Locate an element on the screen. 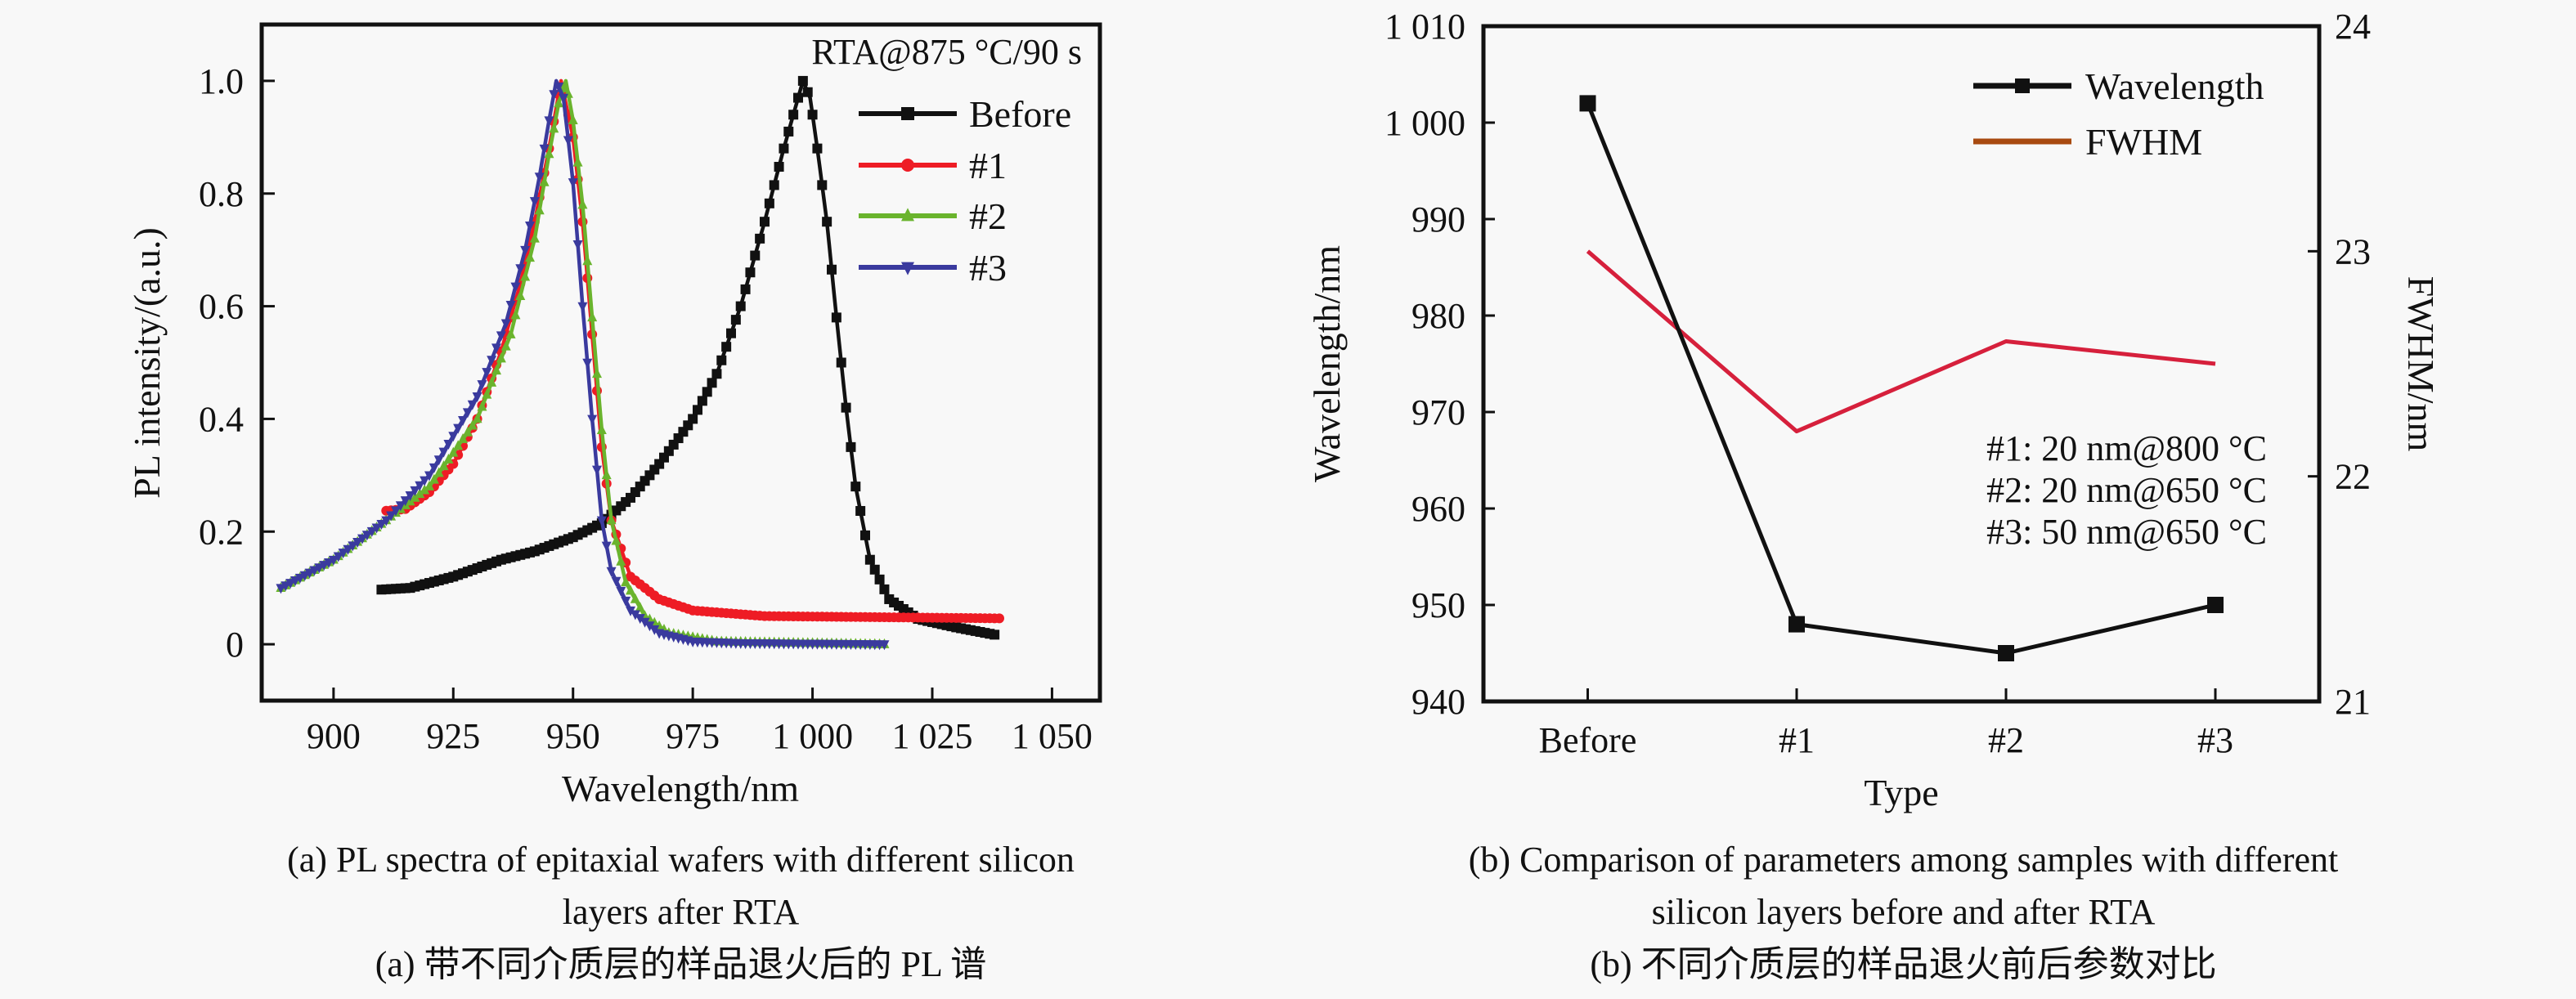 Image resolution: width=2576 pixels, height=999 pixels. chart-b-legend-marker is located at coordinates (2022, 85).